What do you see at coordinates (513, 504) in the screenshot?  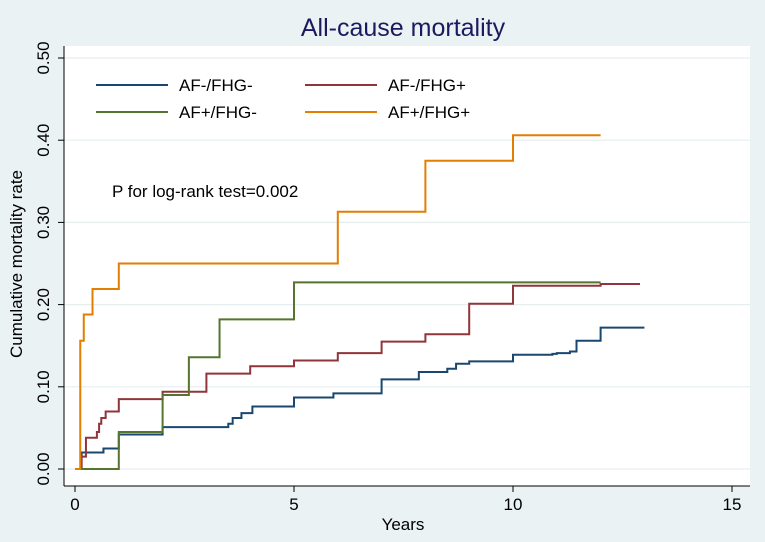 I see `x-tick-label: 10` at bounding box center [513, 504].